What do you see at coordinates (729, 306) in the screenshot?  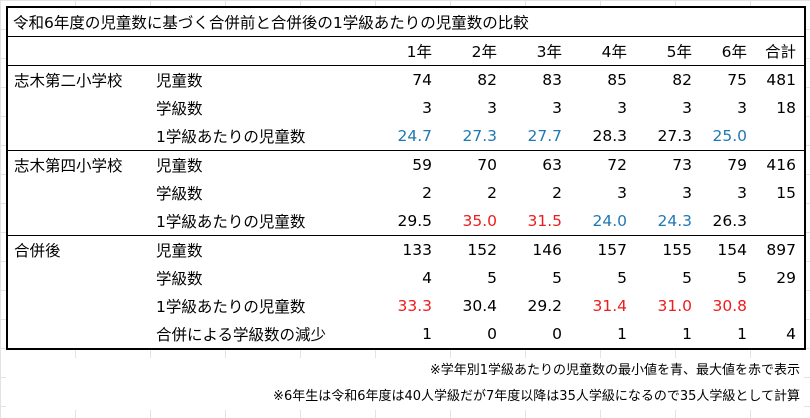 I see `value-cell: 30.8` at bounding box center [729, 306].